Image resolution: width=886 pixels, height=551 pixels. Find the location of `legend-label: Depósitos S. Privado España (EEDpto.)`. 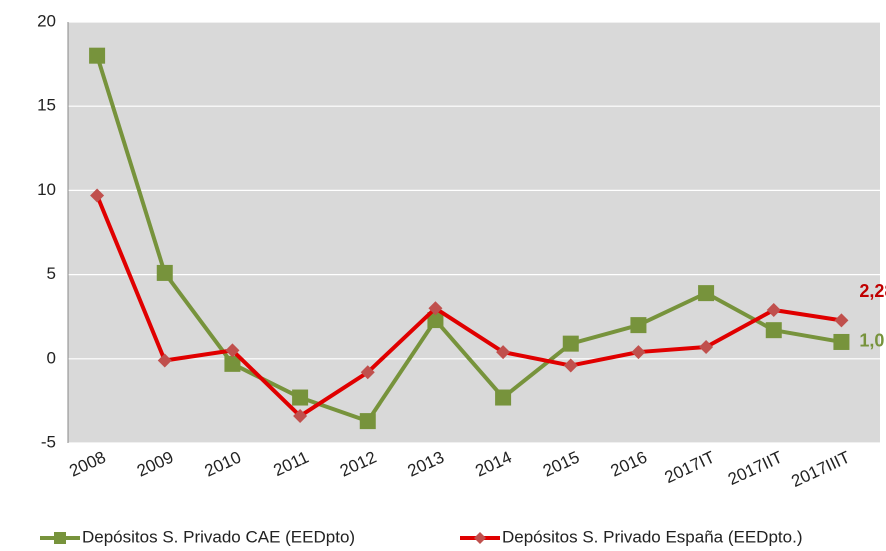

legend-label: Depósitos S. Privado España (EEDpto.) is located at coordinates (652, 536).